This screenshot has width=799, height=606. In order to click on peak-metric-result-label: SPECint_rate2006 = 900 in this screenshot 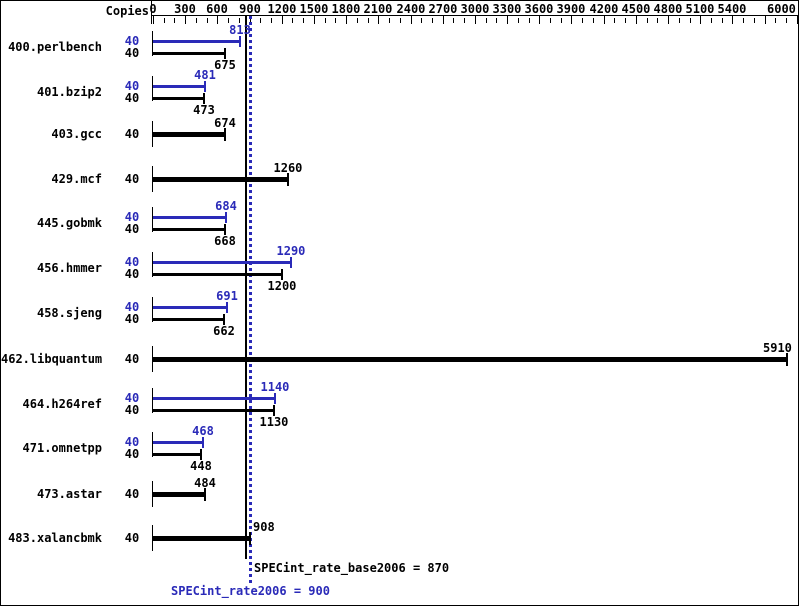, I will do `click(250, 591)`.